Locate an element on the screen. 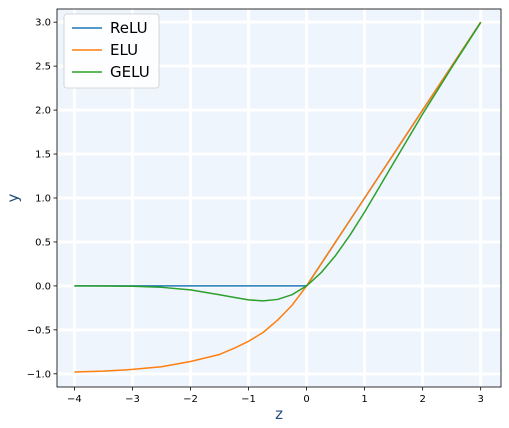 The image size is (509, 428). y-tick-label: 2.5 is located at coordinates (43, 67).